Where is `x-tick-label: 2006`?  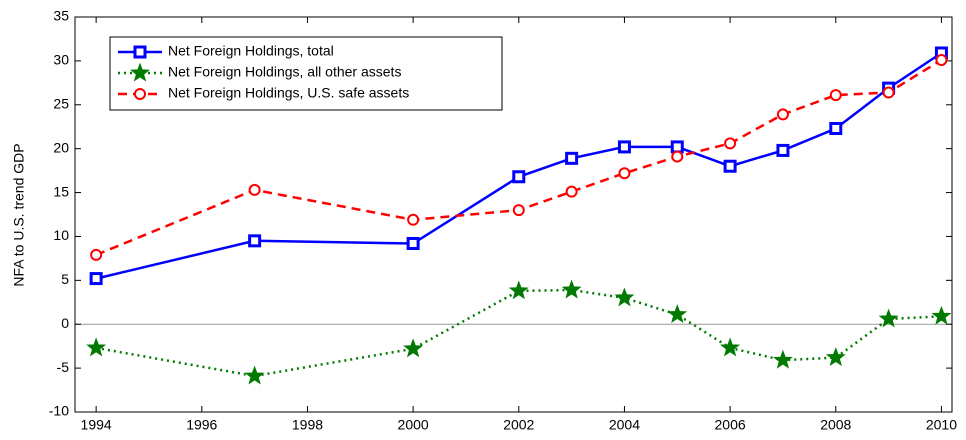
x-tick-label: 2006 is located at coordinates (730, 425).